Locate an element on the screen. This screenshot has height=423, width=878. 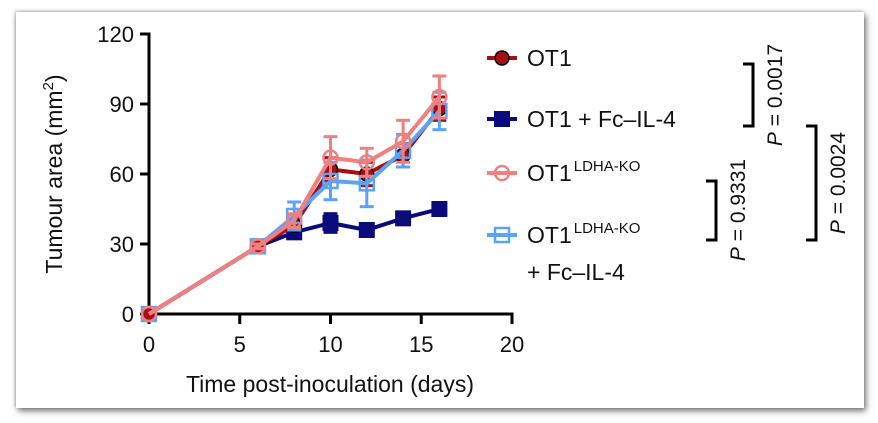
x-tick-label: 0 is located at coordinates (149, 344).